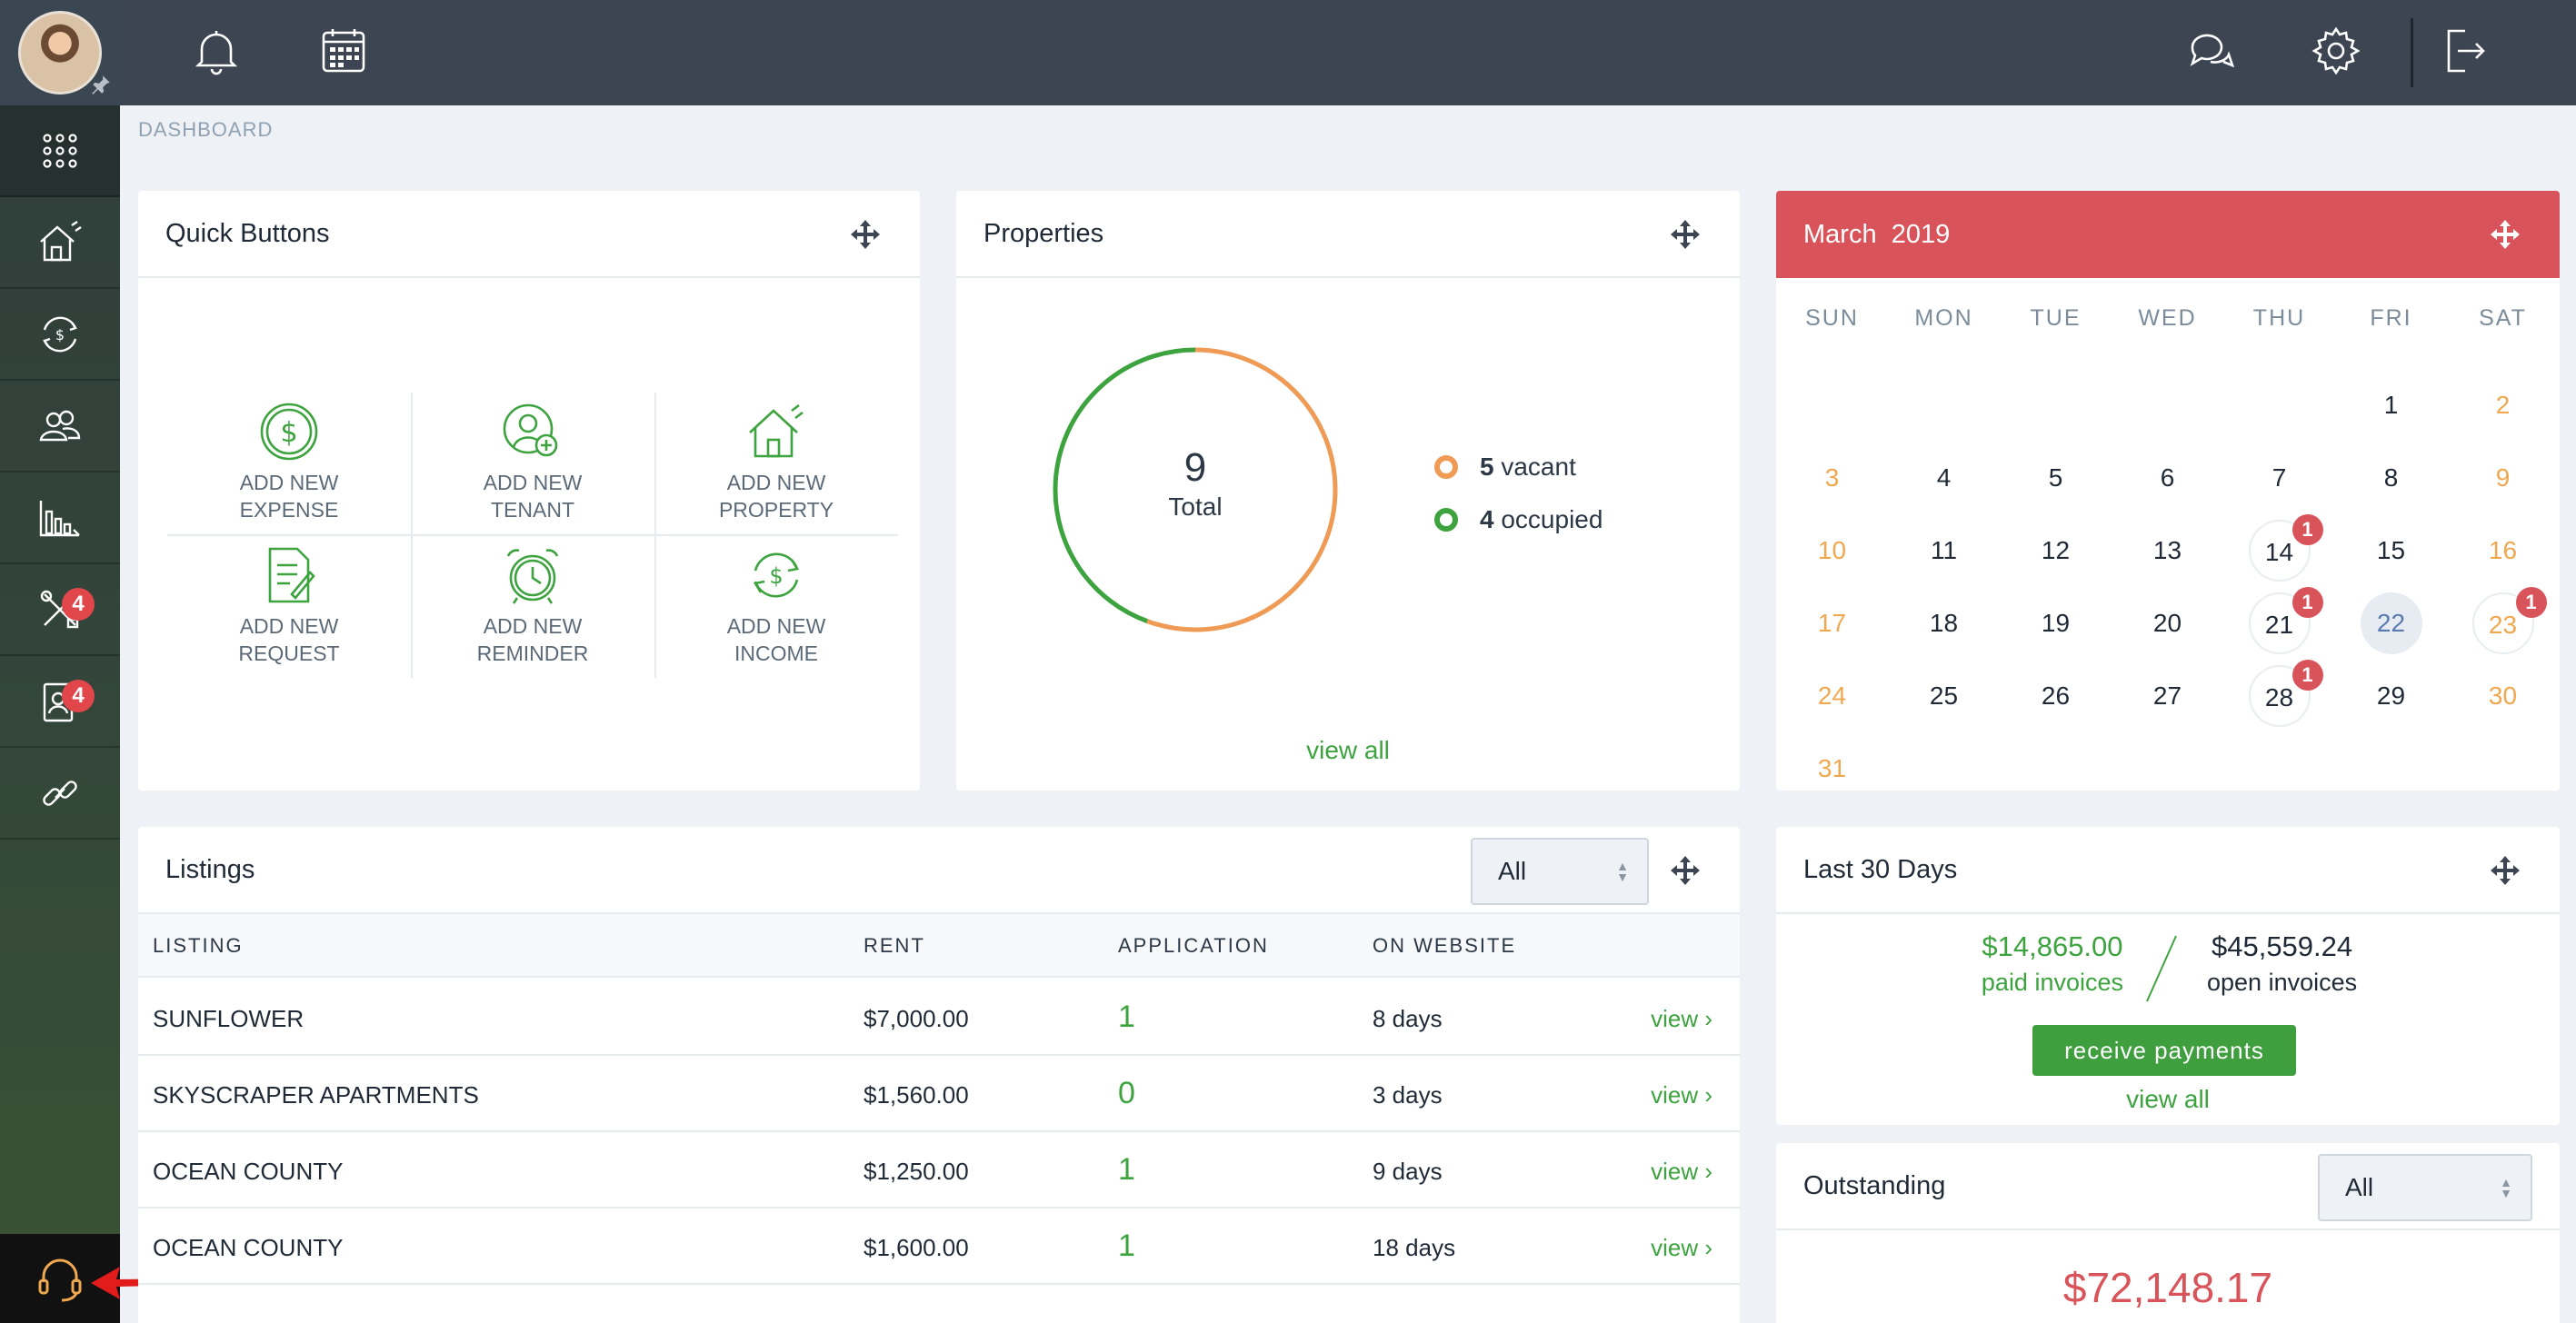 The height and width of the screenshot is (1323, 2576). Describe the element at coordinates (2056, 695) in the screenshot. I see `calendar-day: 26` at that location.